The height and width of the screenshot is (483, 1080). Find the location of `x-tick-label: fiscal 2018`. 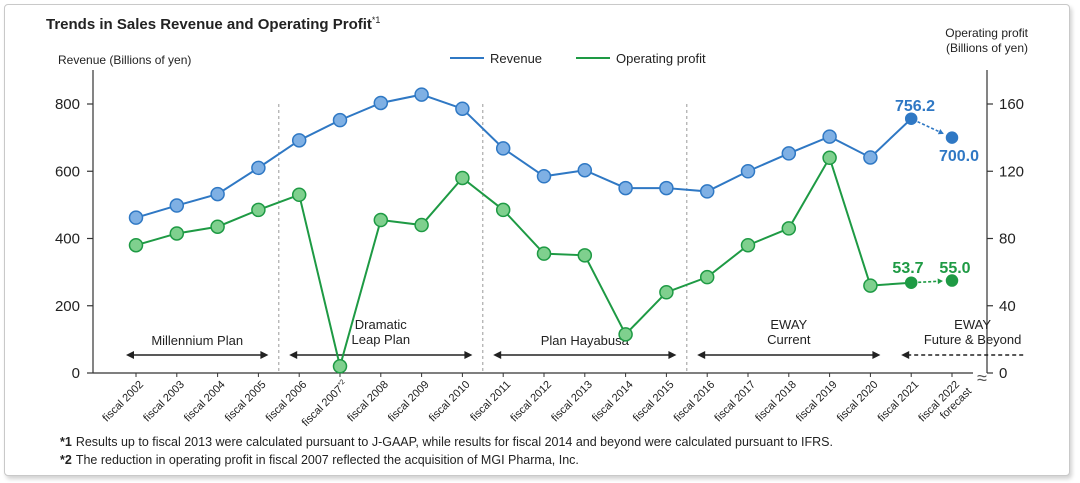

x-tick-label: fiscal 2018 is located at coordinates (776, 402).